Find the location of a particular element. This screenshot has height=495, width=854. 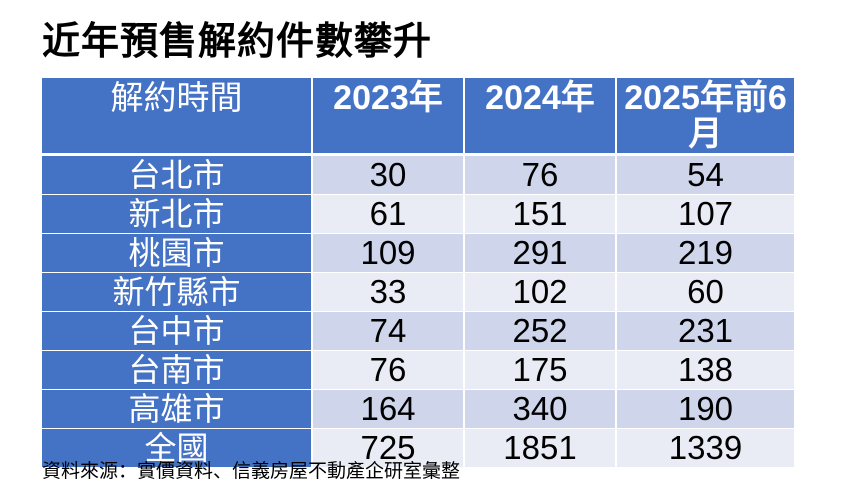

cell-2025: 231 is located at coordinates (705, 331).